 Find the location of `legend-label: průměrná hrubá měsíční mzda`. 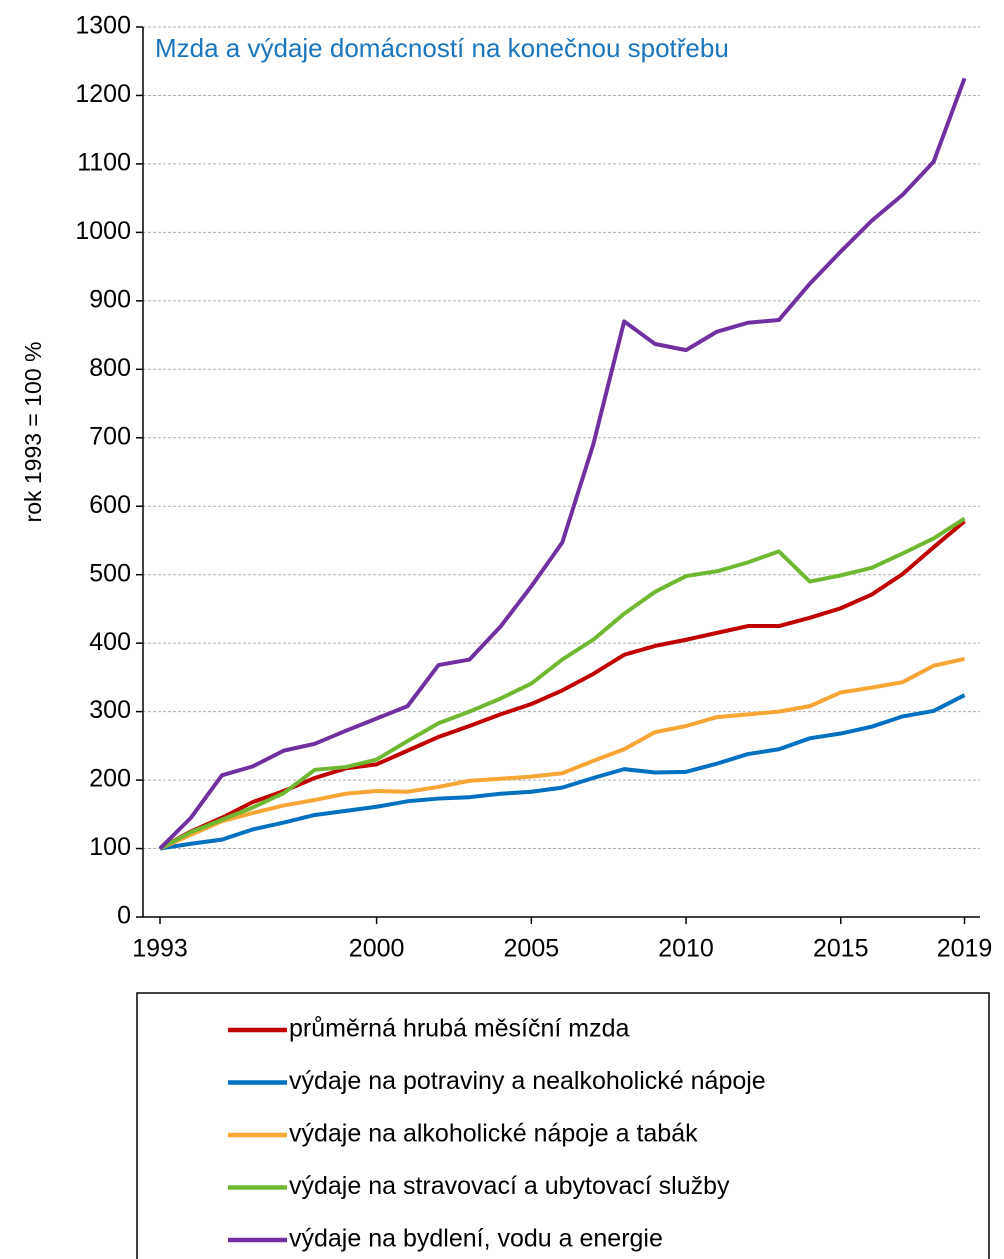

legend-label: průměrná hrubá měsíční mzda is located at coordinates (459, 1029).